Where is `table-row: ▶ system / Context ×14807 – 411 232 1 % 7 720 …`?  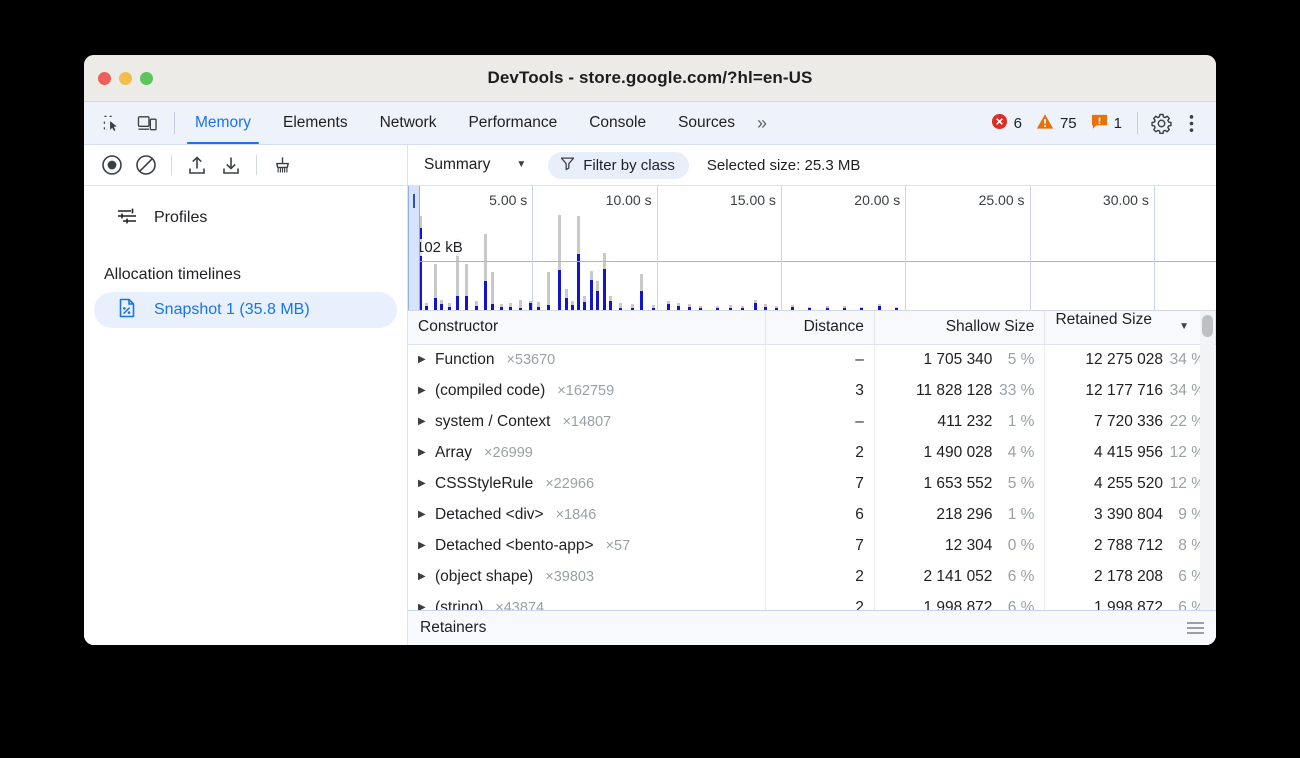 table-row: ▶ system / Context ×14807 – 411 232 1 % 7 720 … is located at coordinates (812, 421).